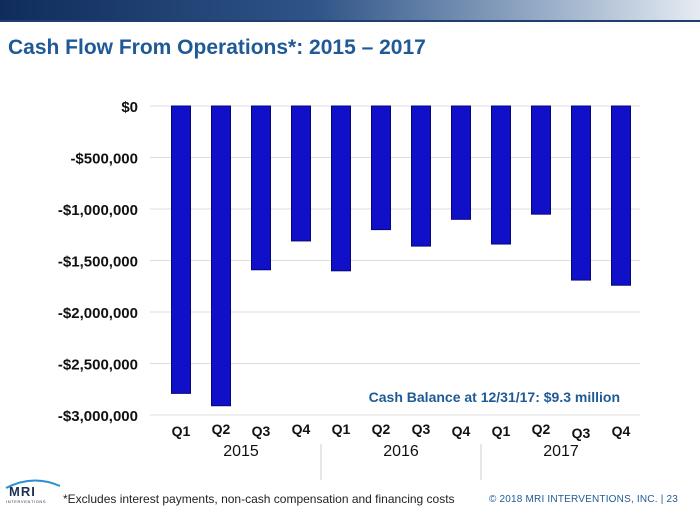 This screenshot has width=700, height=525. Describe the element at coordinates (22, 491) in the screenshot. I see `logo-text: MRI` at that location.